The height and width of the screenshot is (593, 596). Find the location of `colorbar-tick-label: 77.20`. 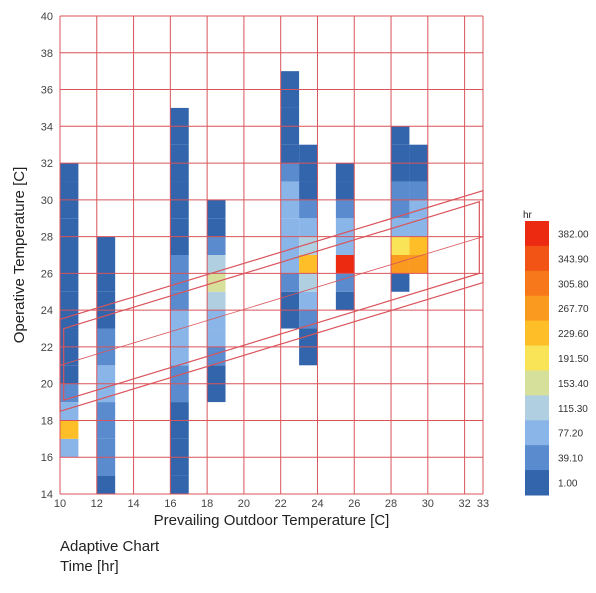

colorbar-tick-label: 77.20 is located at coordinates (570, 434).